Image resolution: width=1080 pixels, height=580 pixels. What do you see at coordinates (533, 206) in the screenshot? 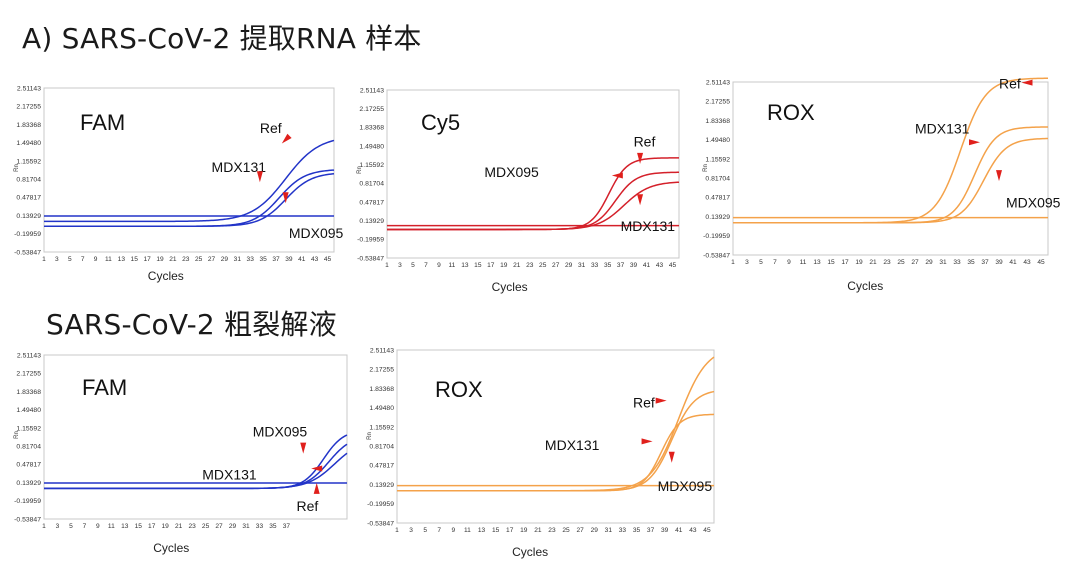
I see `curve-mdx131` at bounding box center [533, 206].